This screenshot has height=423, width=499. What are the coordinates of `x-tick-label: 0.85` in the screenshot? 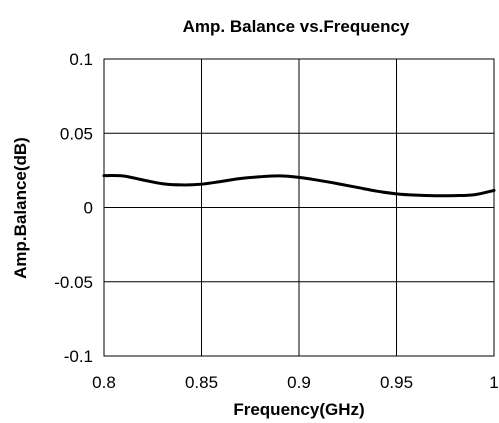 It's located at (201, 382).